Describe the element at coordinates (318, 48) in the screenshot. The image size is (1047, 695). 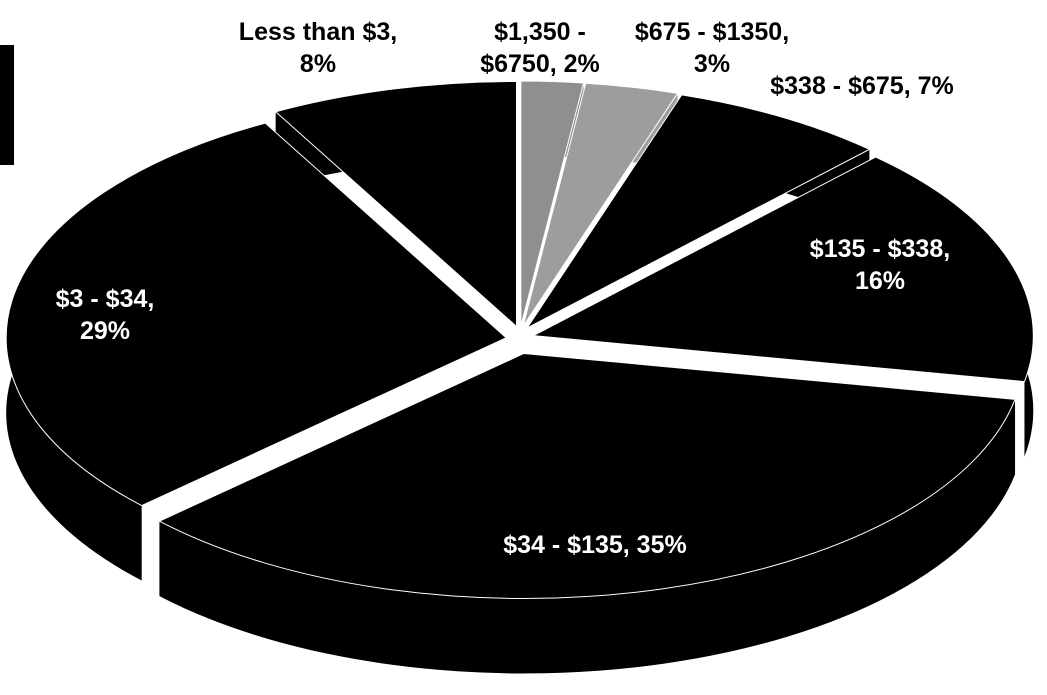
I see `data-label: Less than $3, 8%` at that location.